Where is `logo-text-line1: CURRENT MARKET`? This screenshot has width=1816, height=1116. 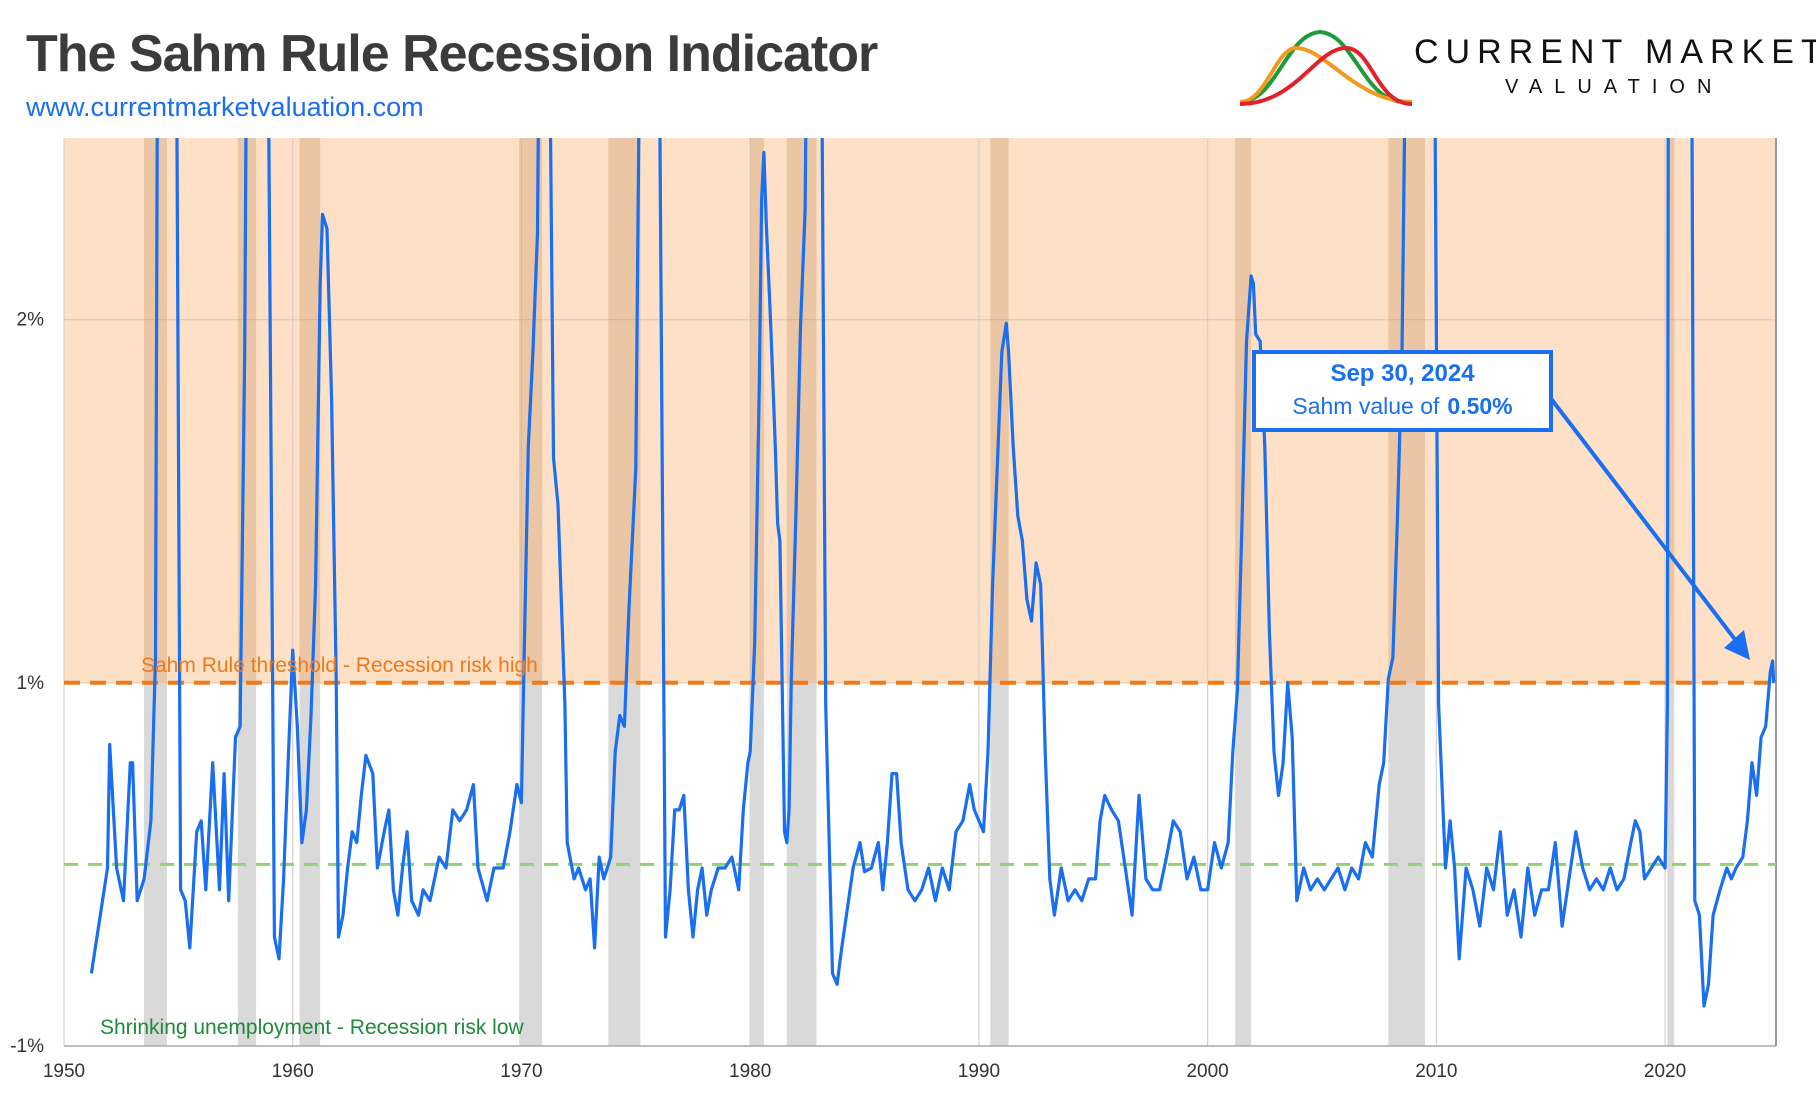 logo-text-line1: CURRENT MARKET is located at coordinates (1615, 52).